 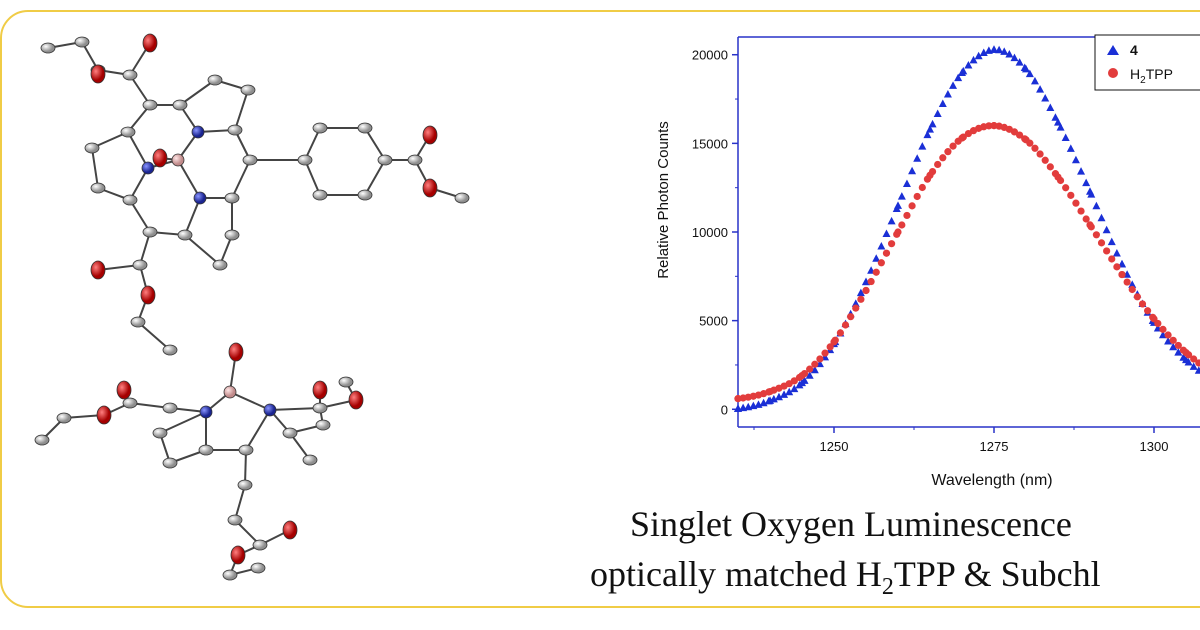 I want to click on x-tick-label: 1275, so click(x=994, y=446).